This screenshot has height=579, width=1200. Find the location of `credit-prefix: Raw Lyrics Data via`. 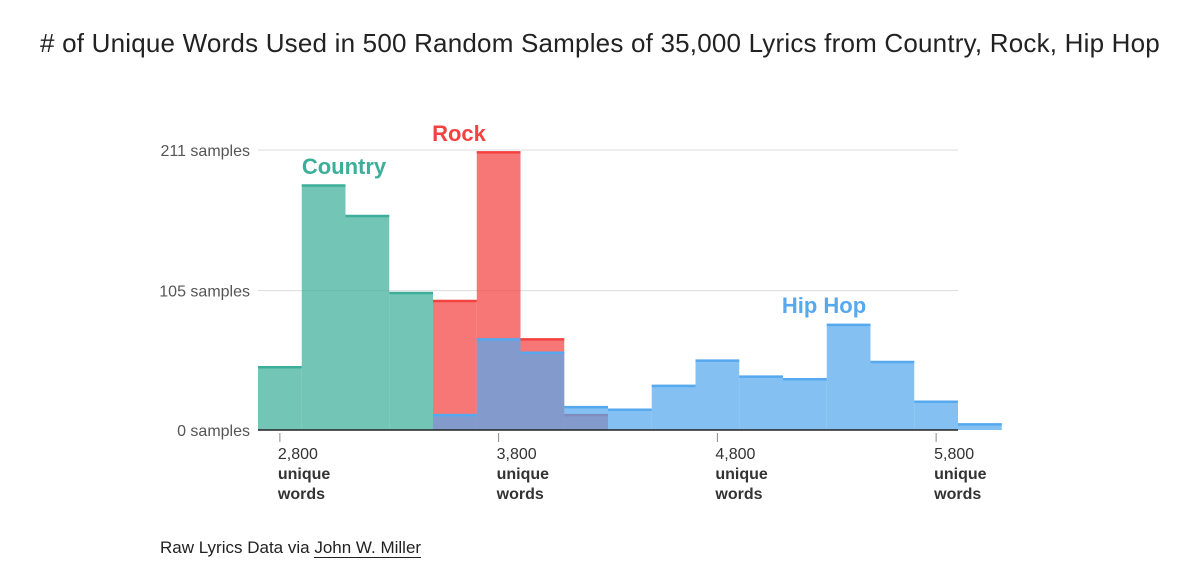

credit-prefix: Raw Lyrics Data via is located at coordinates (237, 547).